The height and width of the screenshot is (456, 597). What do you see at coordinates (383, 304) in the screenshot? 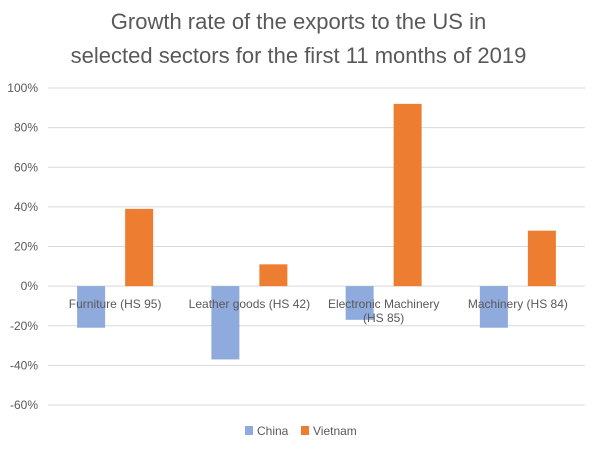
I see `x-category-label: Electronic Machinery` at bounding box center [383, 304].